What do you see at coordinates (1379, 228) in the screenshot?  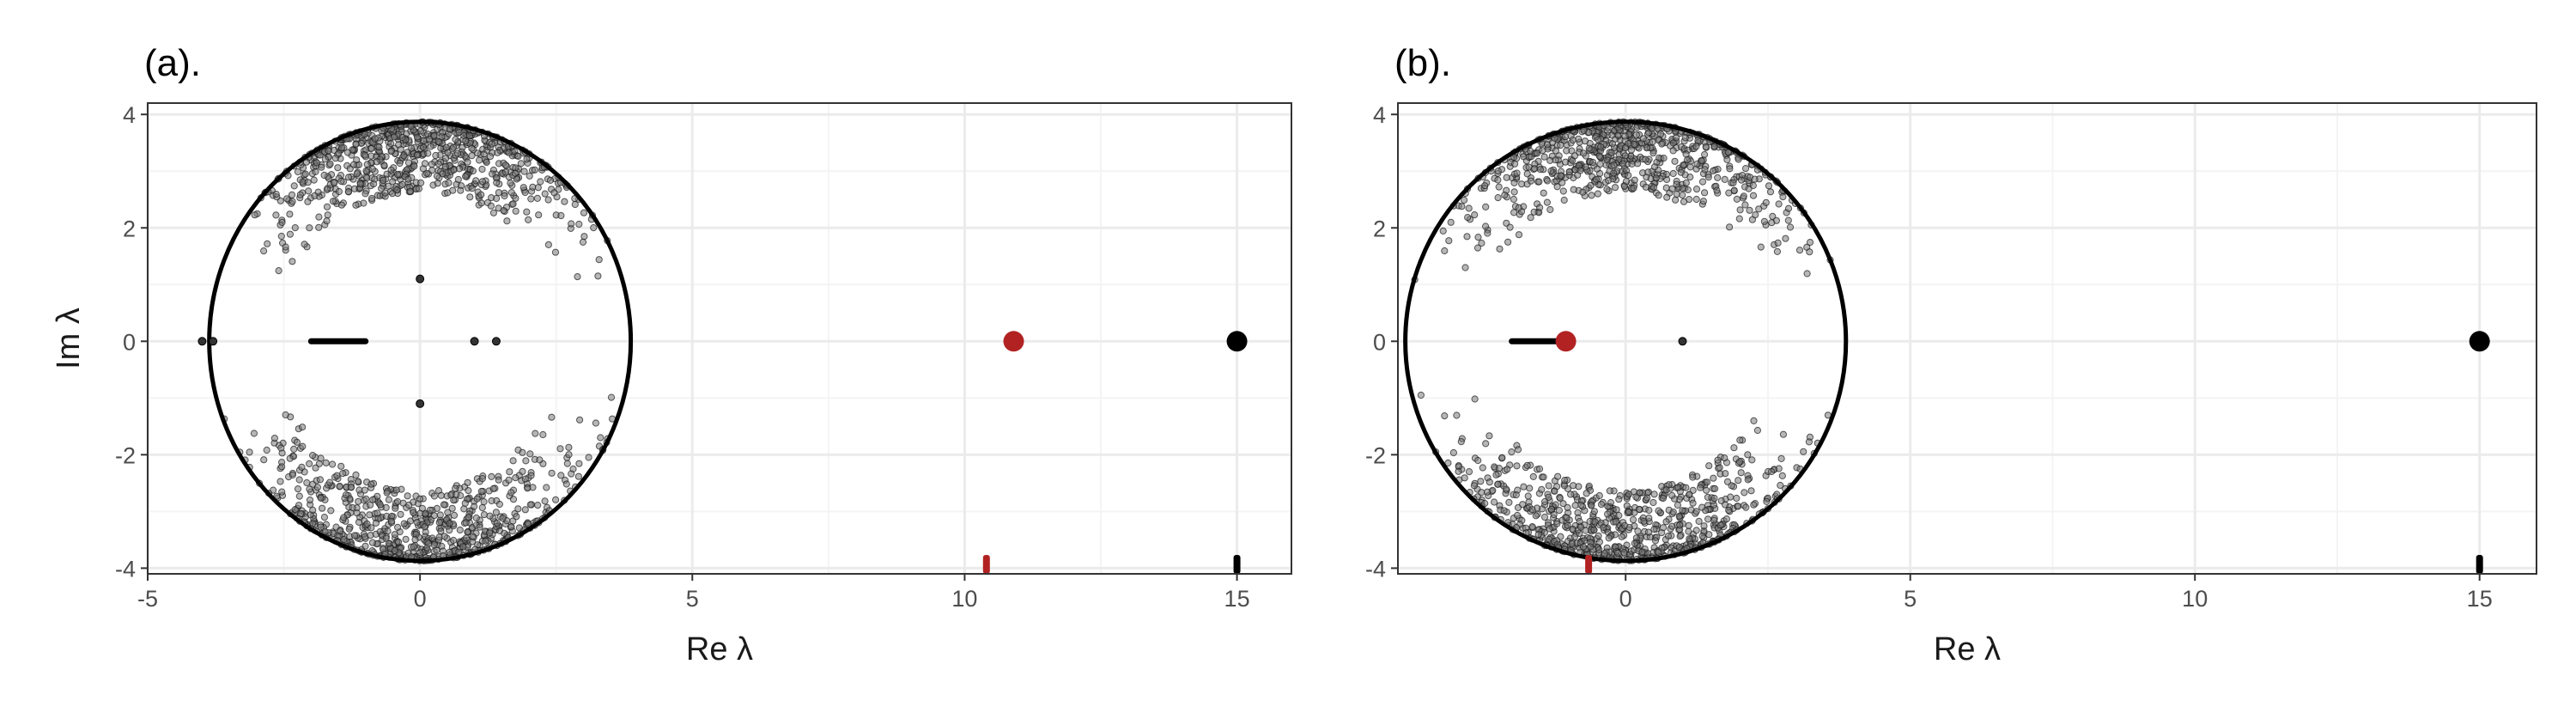 I see `y-tick-label: 2` at bounding box center [1379, 228].